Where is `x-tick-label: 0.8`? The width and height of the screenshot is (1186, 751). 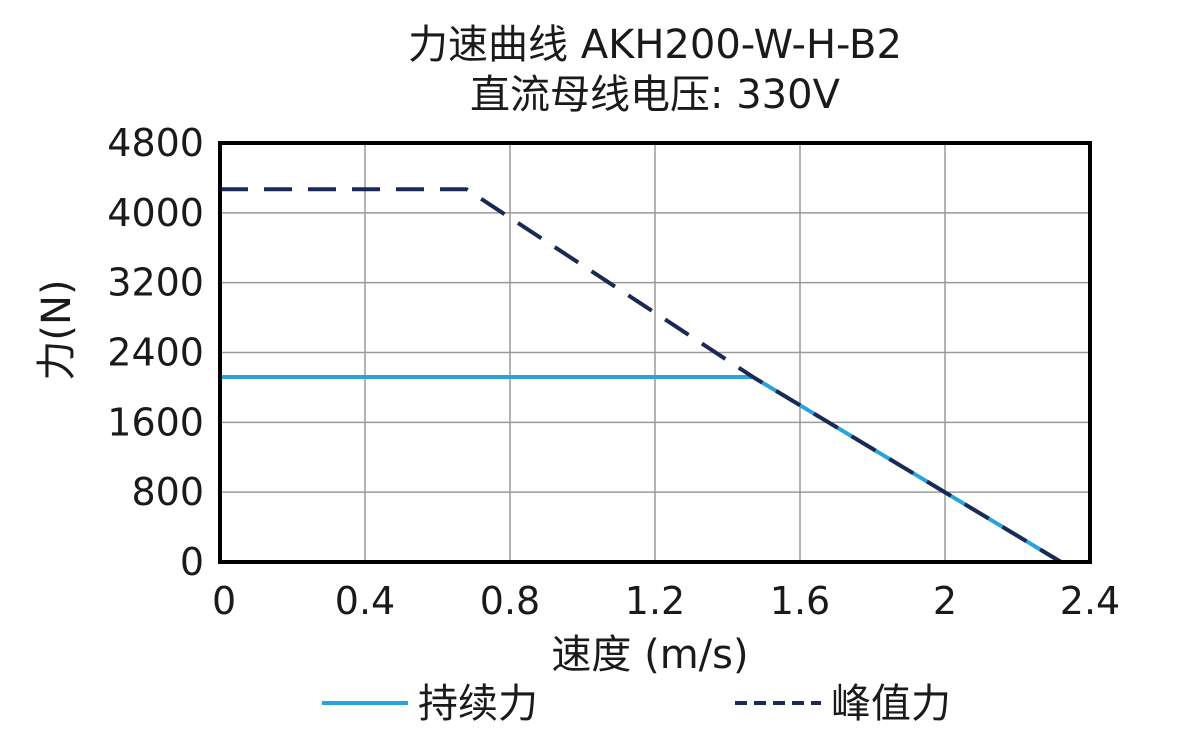 x-tick-label: 0.8 is located at coordinates (510, 601).